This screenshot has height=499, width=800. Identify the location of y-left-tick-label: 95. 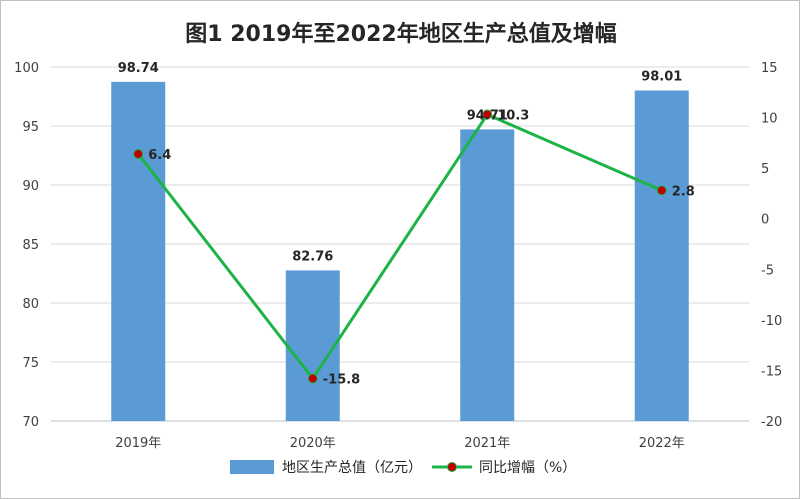
(30, 127).